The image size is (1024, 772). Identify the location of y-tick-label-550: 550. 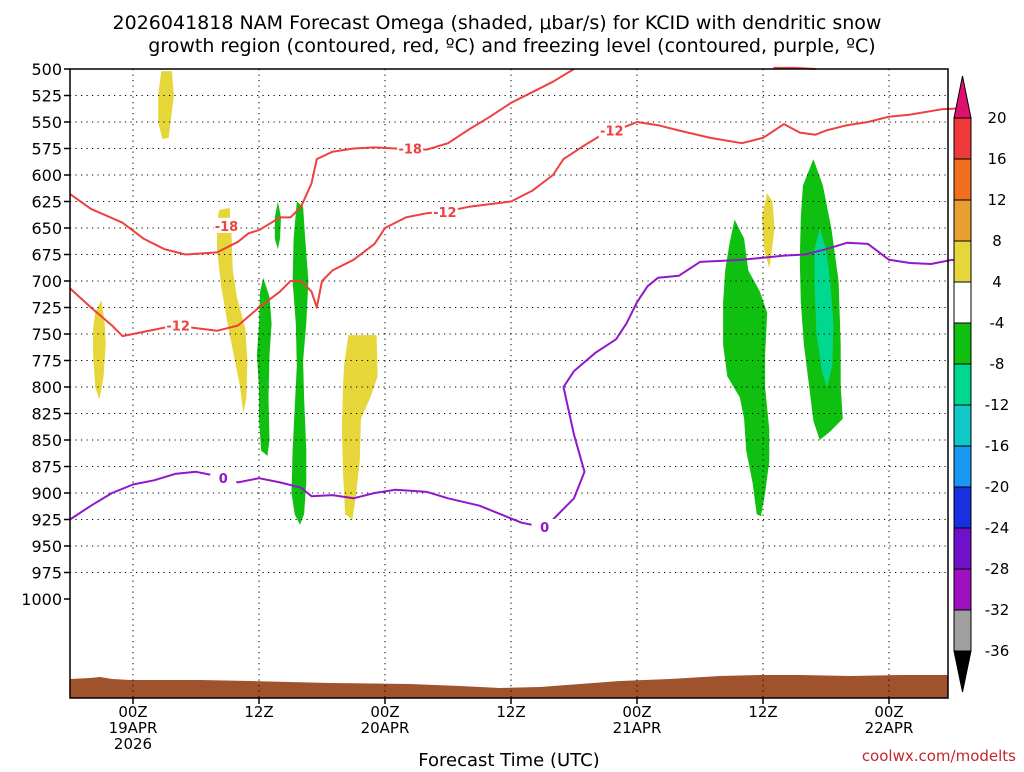
(46, 122).